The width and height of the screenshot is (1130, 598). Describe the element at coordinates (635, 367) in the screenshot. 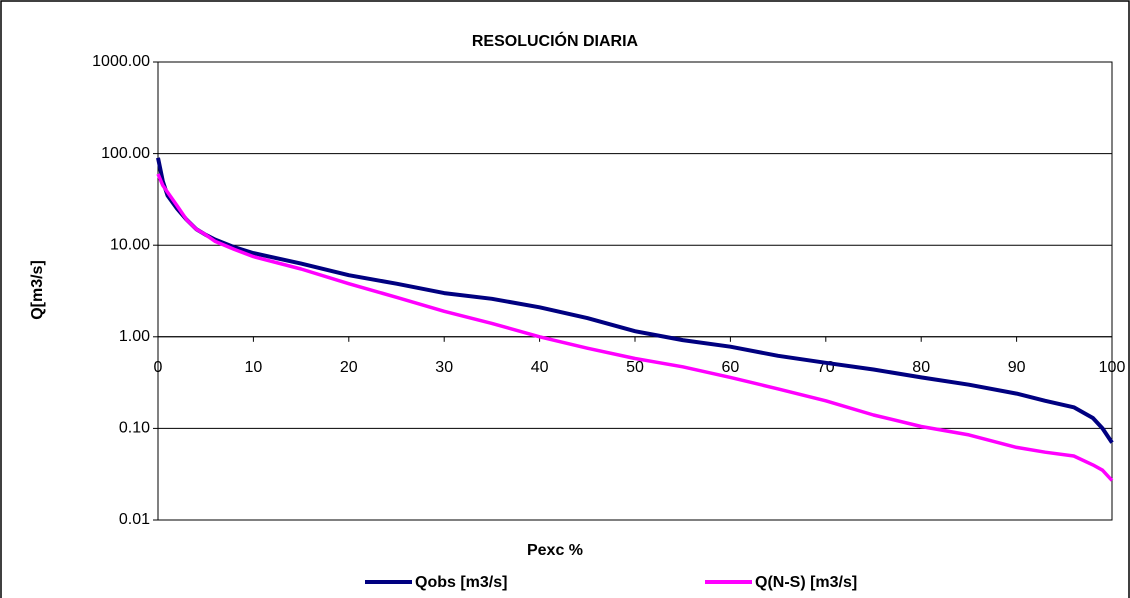

I see `x-tick-label: 50` at that location.